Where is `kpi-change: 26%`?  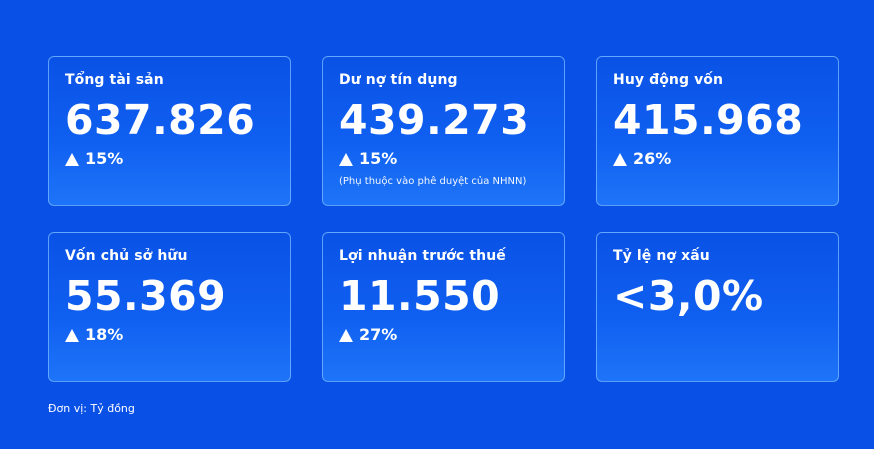
kpi-change: 26% is located at coordinates (717, 159).